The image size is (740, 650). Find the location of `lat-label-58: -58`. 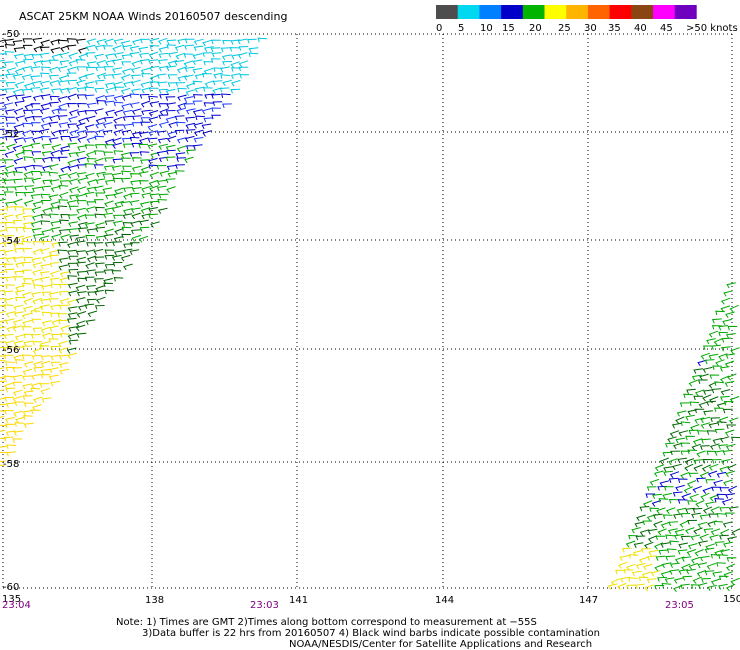

lat-label-58: -58 is located at coordinates (11, 464).